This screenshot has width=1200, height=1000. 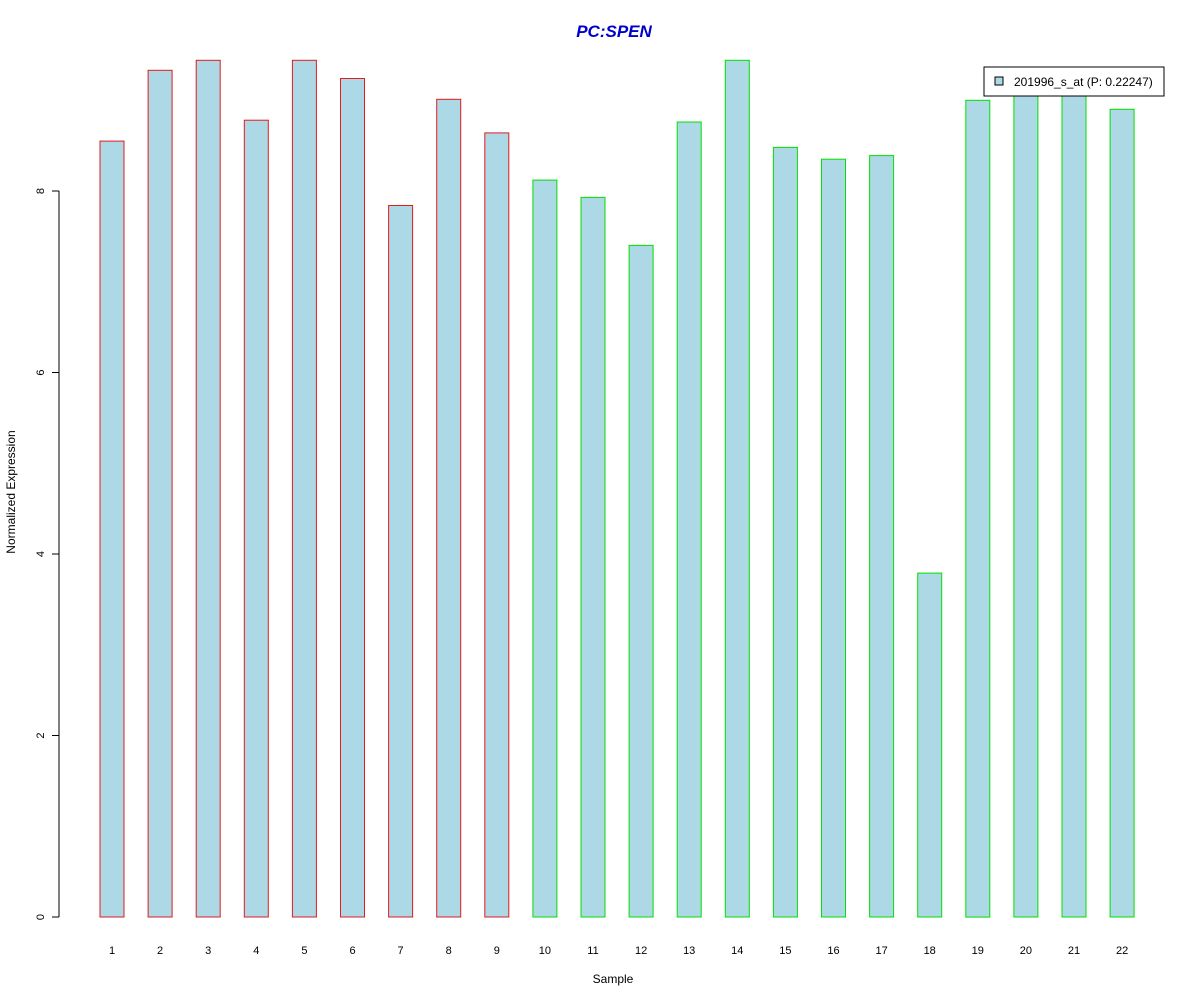 What do you see at coordinates (930, 951) in the screenshot?
I see `x-tick-label: 18` at bounding box center [930, 951].